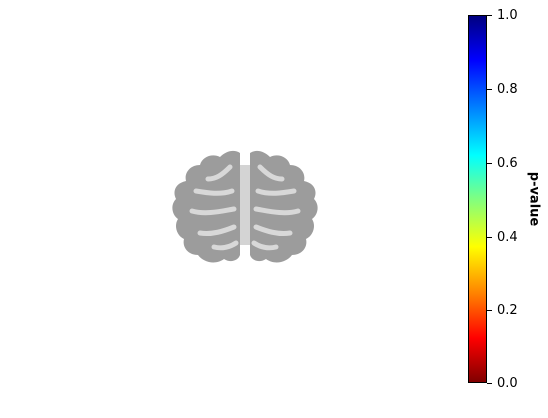  Describe the element at coordinates (507, 15) in the screenshot. I see `tick-label: 1.0` at that location.